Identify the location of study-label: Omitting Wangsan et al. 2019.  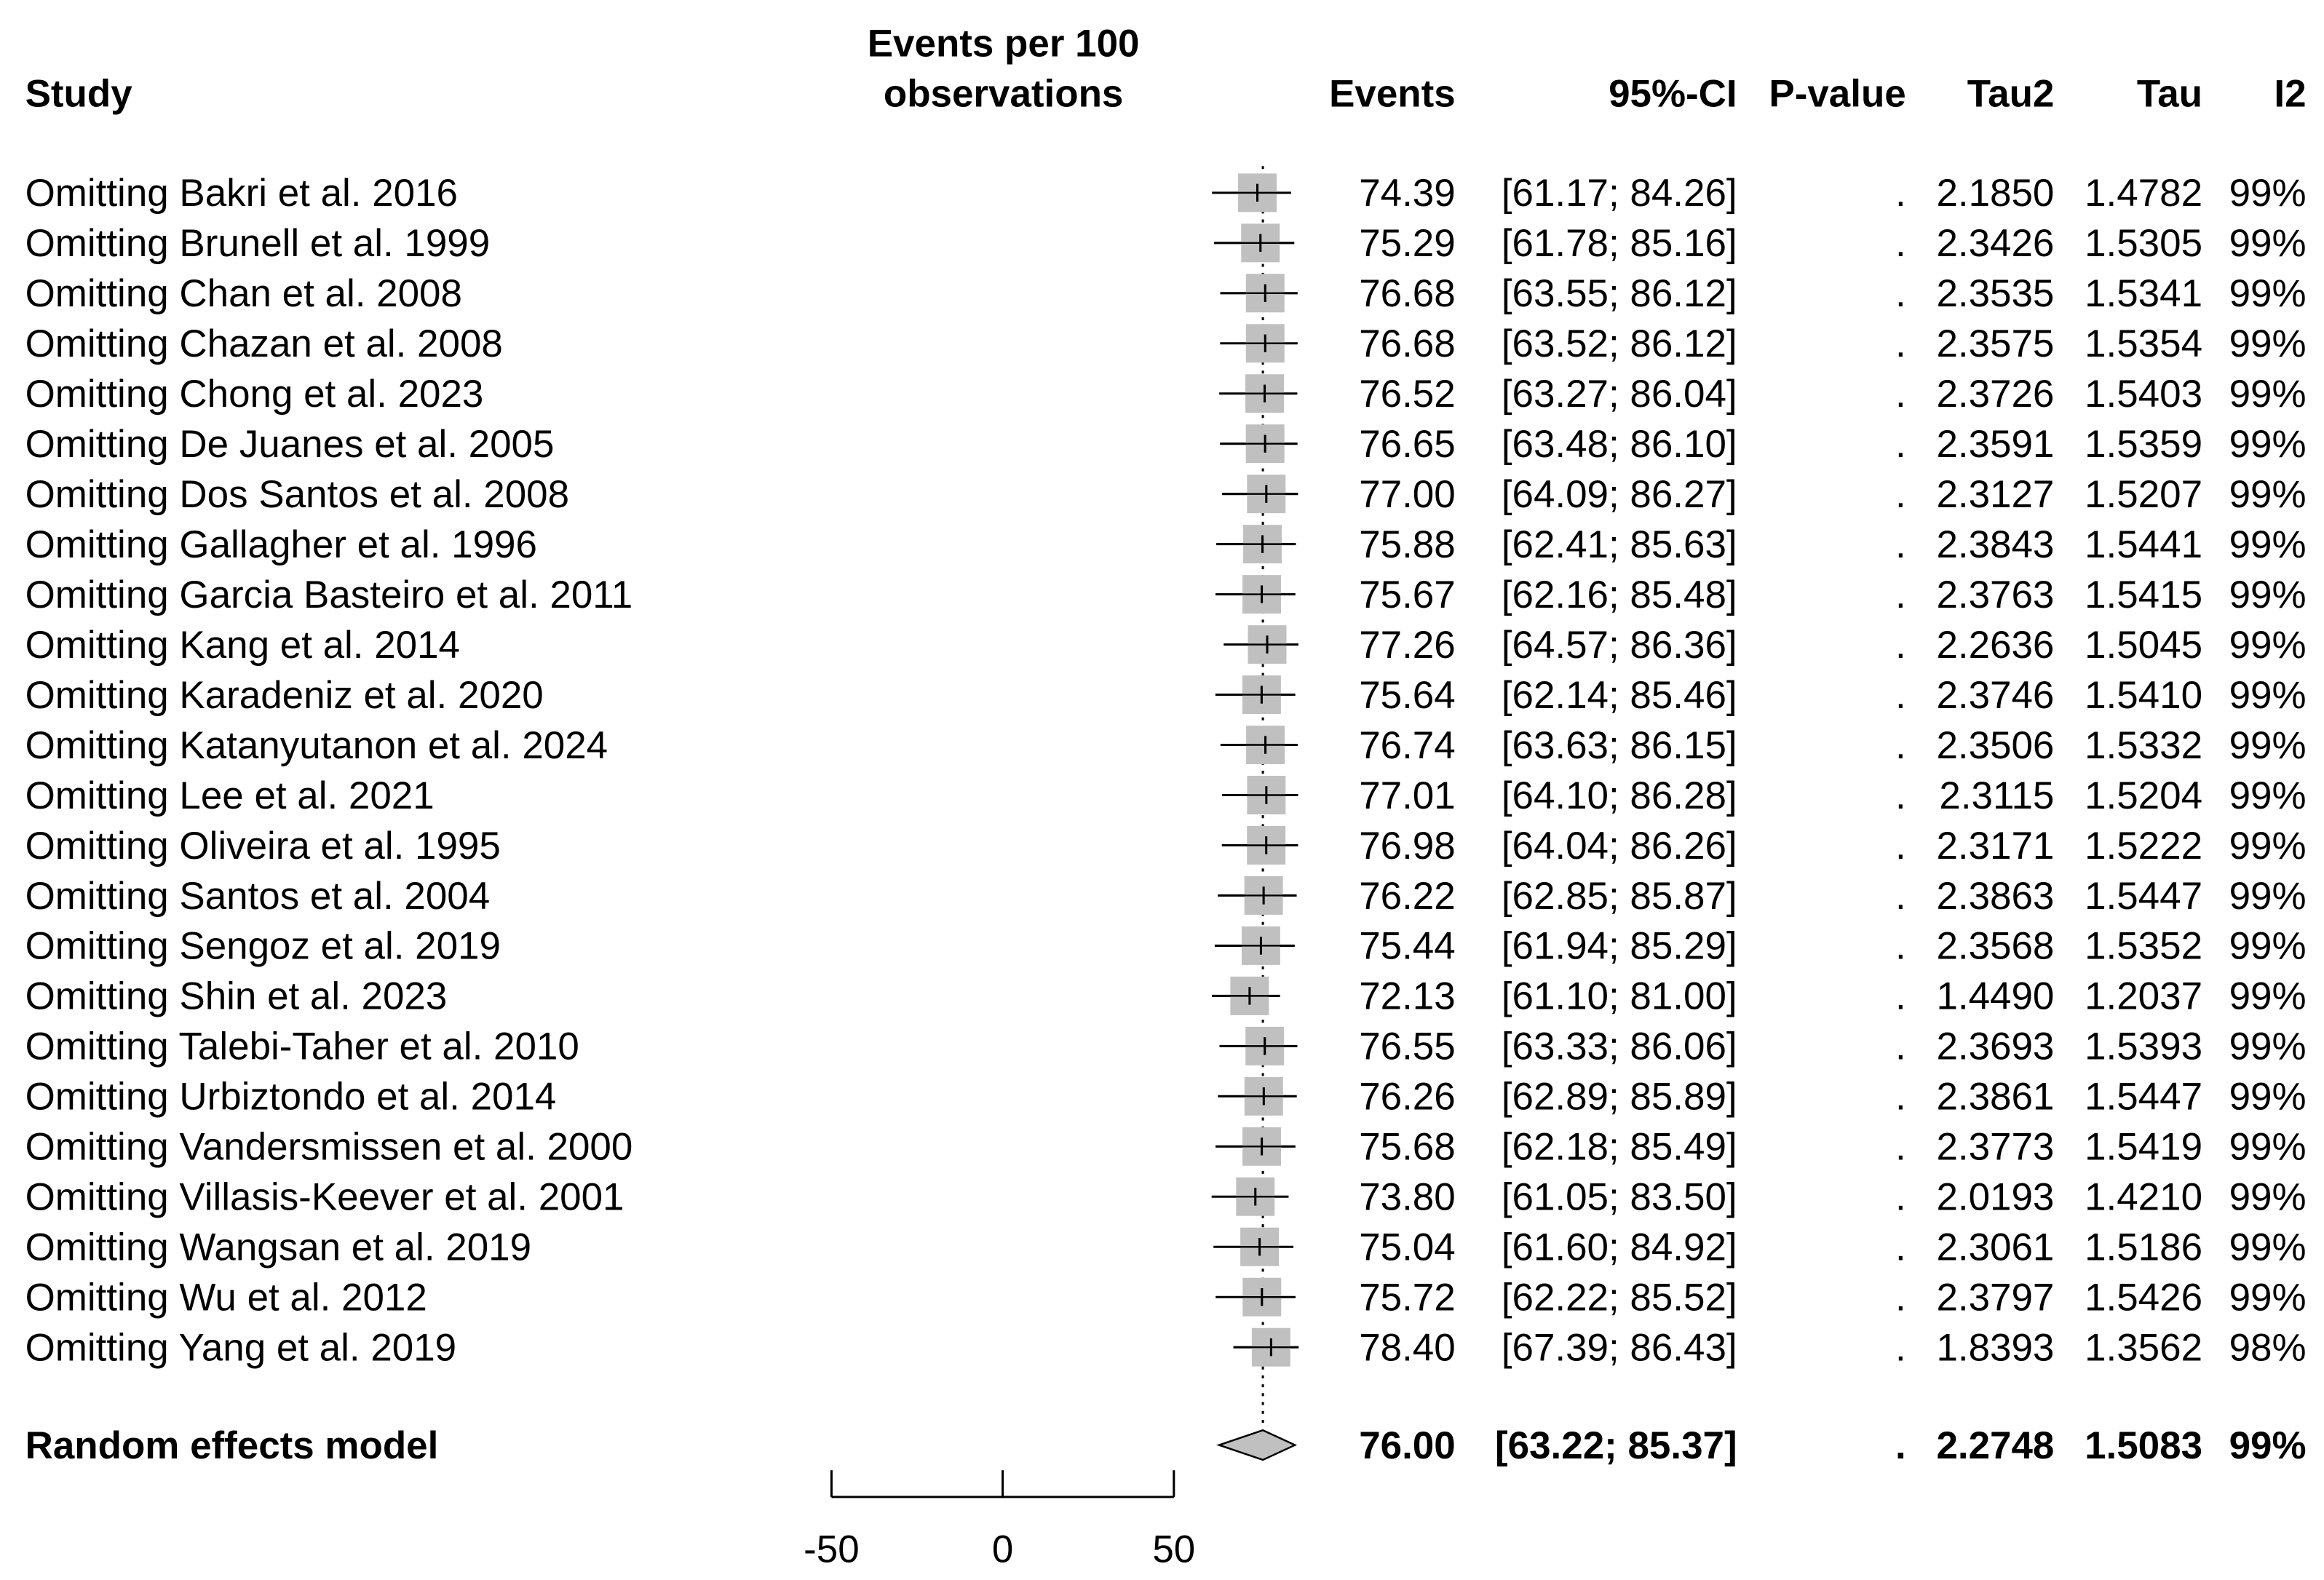
(278, 1247).